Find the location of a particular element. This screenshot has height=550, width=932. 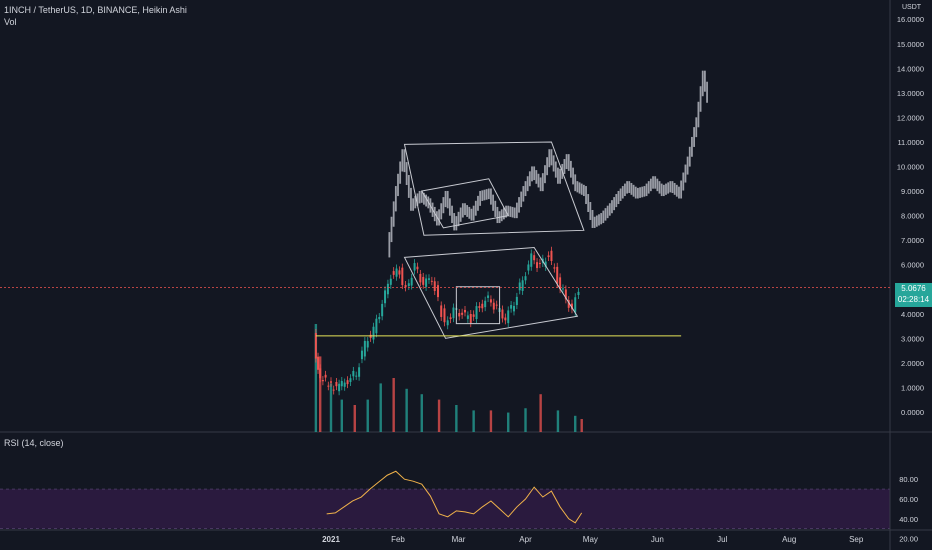

price-axis-label: 2.0000 is located at coordinates (912, 363).